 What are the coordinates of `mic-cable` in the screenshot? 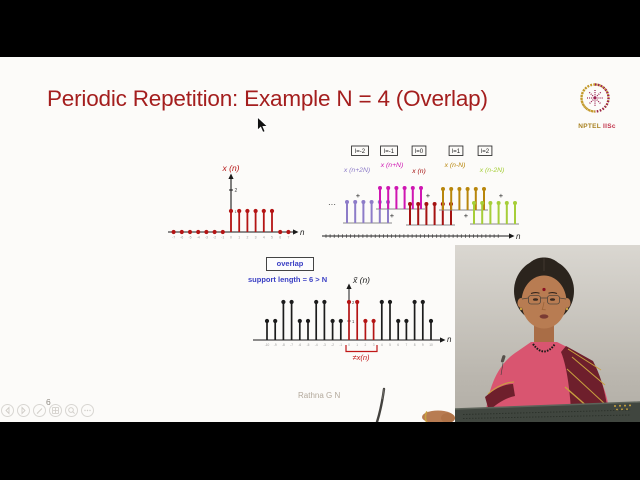 It's located at (502, 369).